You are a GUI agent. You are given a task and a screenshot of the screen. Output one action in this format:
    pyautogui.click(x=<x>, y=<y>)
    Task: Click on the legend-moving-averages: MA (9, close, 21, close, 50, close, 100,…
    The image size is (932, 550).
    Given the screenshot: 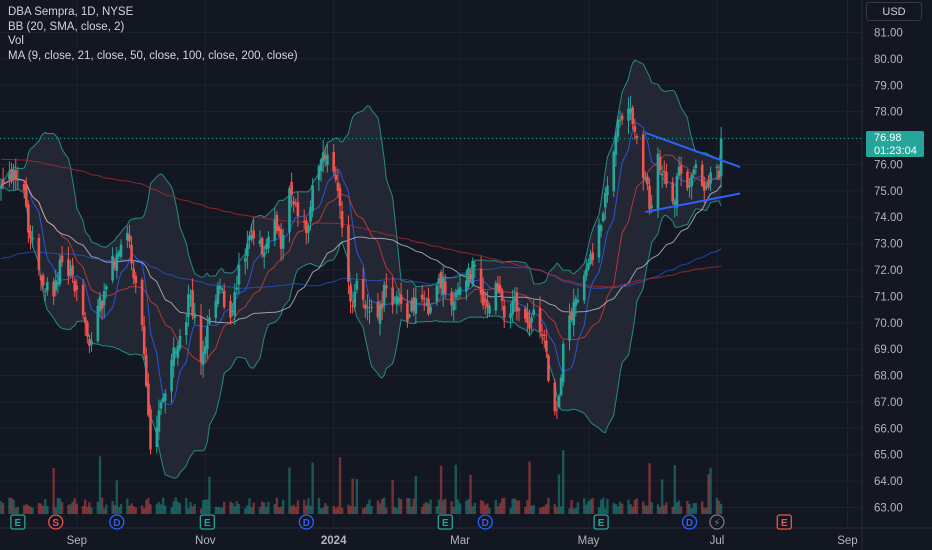 What is the action you would take?
    pyautogui.click(x=153, y=55)
    